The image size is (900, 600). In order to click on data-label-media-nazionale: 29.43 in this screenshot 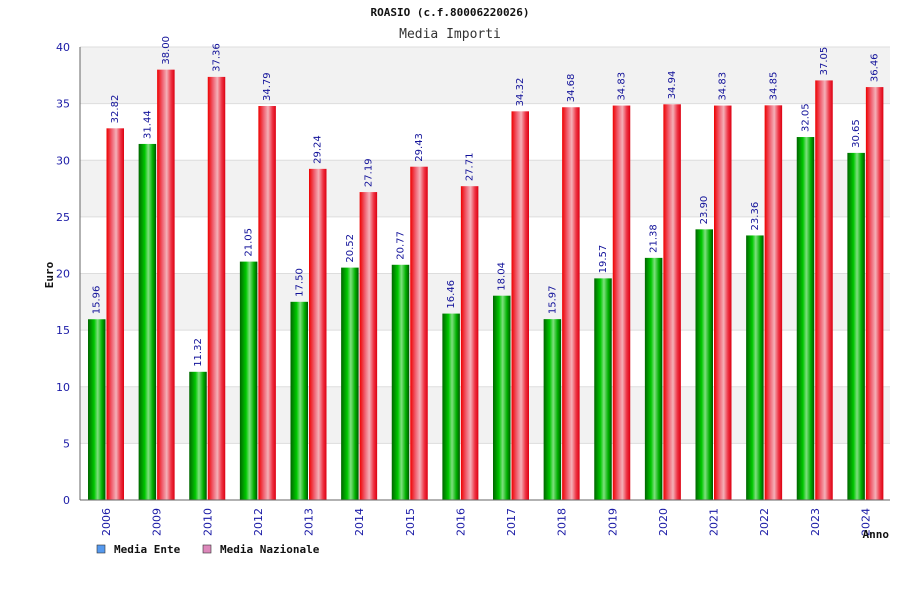, I will do `click(419, 147)`.